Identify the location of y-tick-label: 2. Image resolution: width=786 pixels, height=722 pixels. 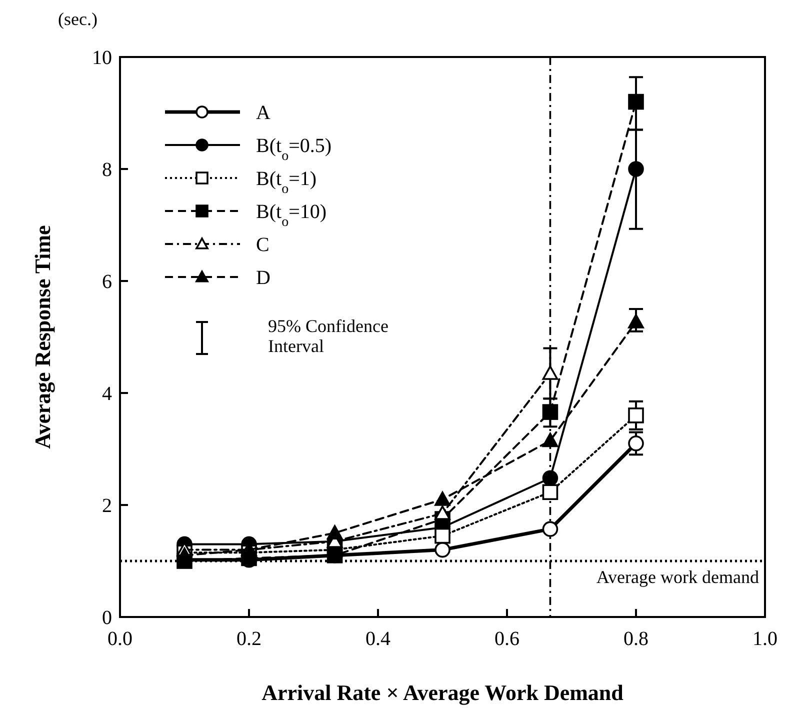
(107, 506).